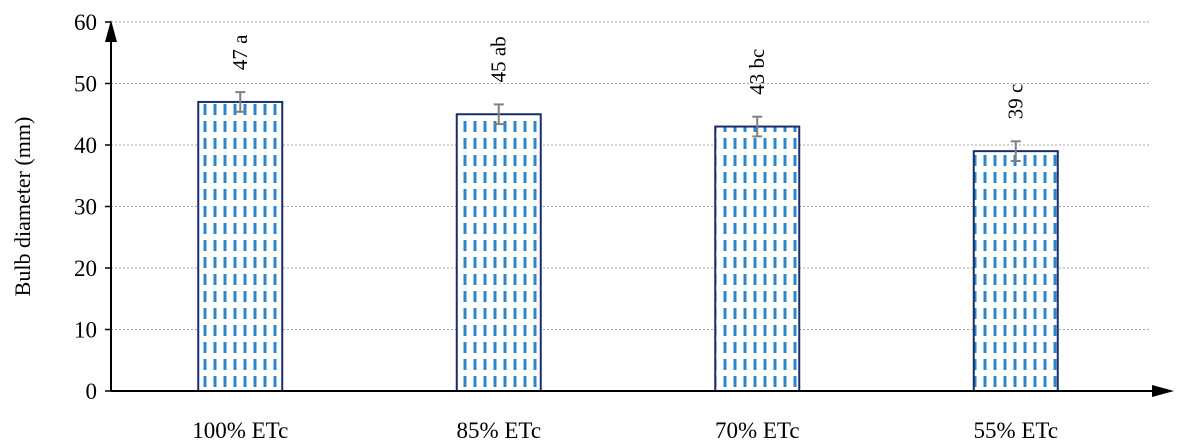  I want to click on data-labels: 47 a 45 ab 43 bc 39 c, so click(628, 76).